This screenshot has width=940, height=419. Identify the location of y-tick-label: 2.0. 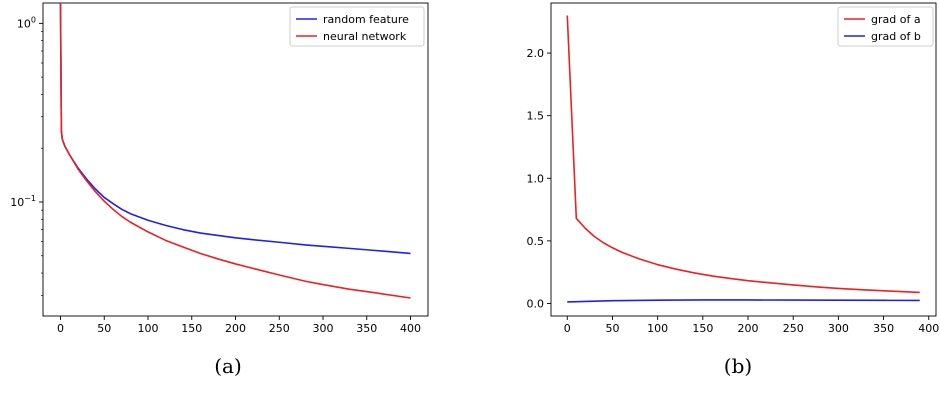
(536, 53).